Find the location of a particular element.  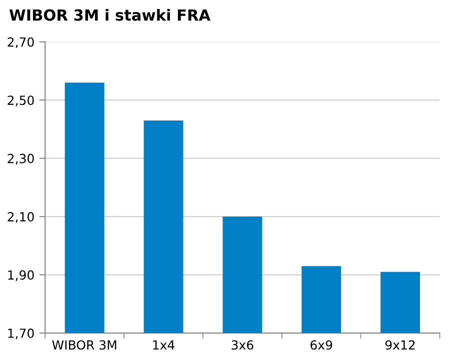

chart-title: WIBOR 3M i stawki FRA is located at coordinates (109, 14).